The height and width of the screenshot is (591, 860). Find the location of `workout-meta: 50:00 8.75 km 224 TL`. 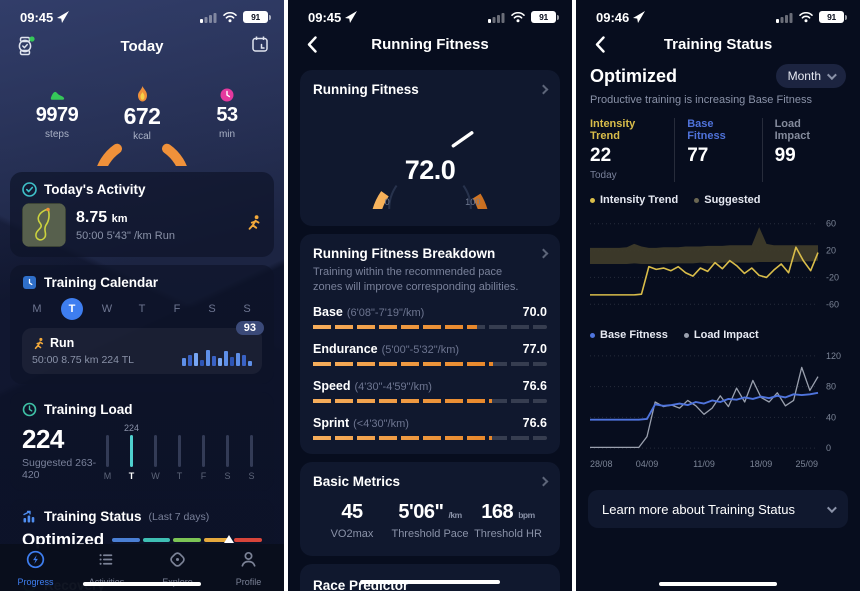

workout-meta: 50:00 8.75 km 224 TL is located at coordinates (83, 360).